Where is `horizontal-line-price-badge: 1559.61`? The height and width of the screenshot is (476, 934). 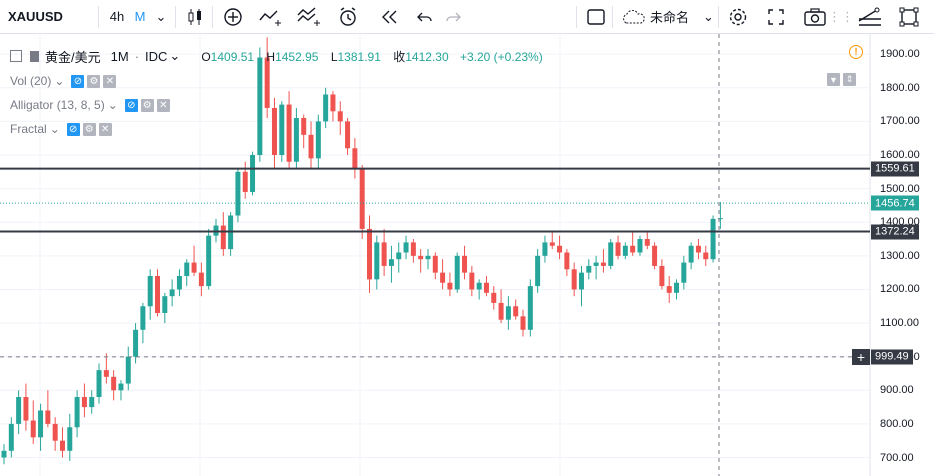
horizontal-line-price-badge: 1559.61 is located at coordinates (895, 169).